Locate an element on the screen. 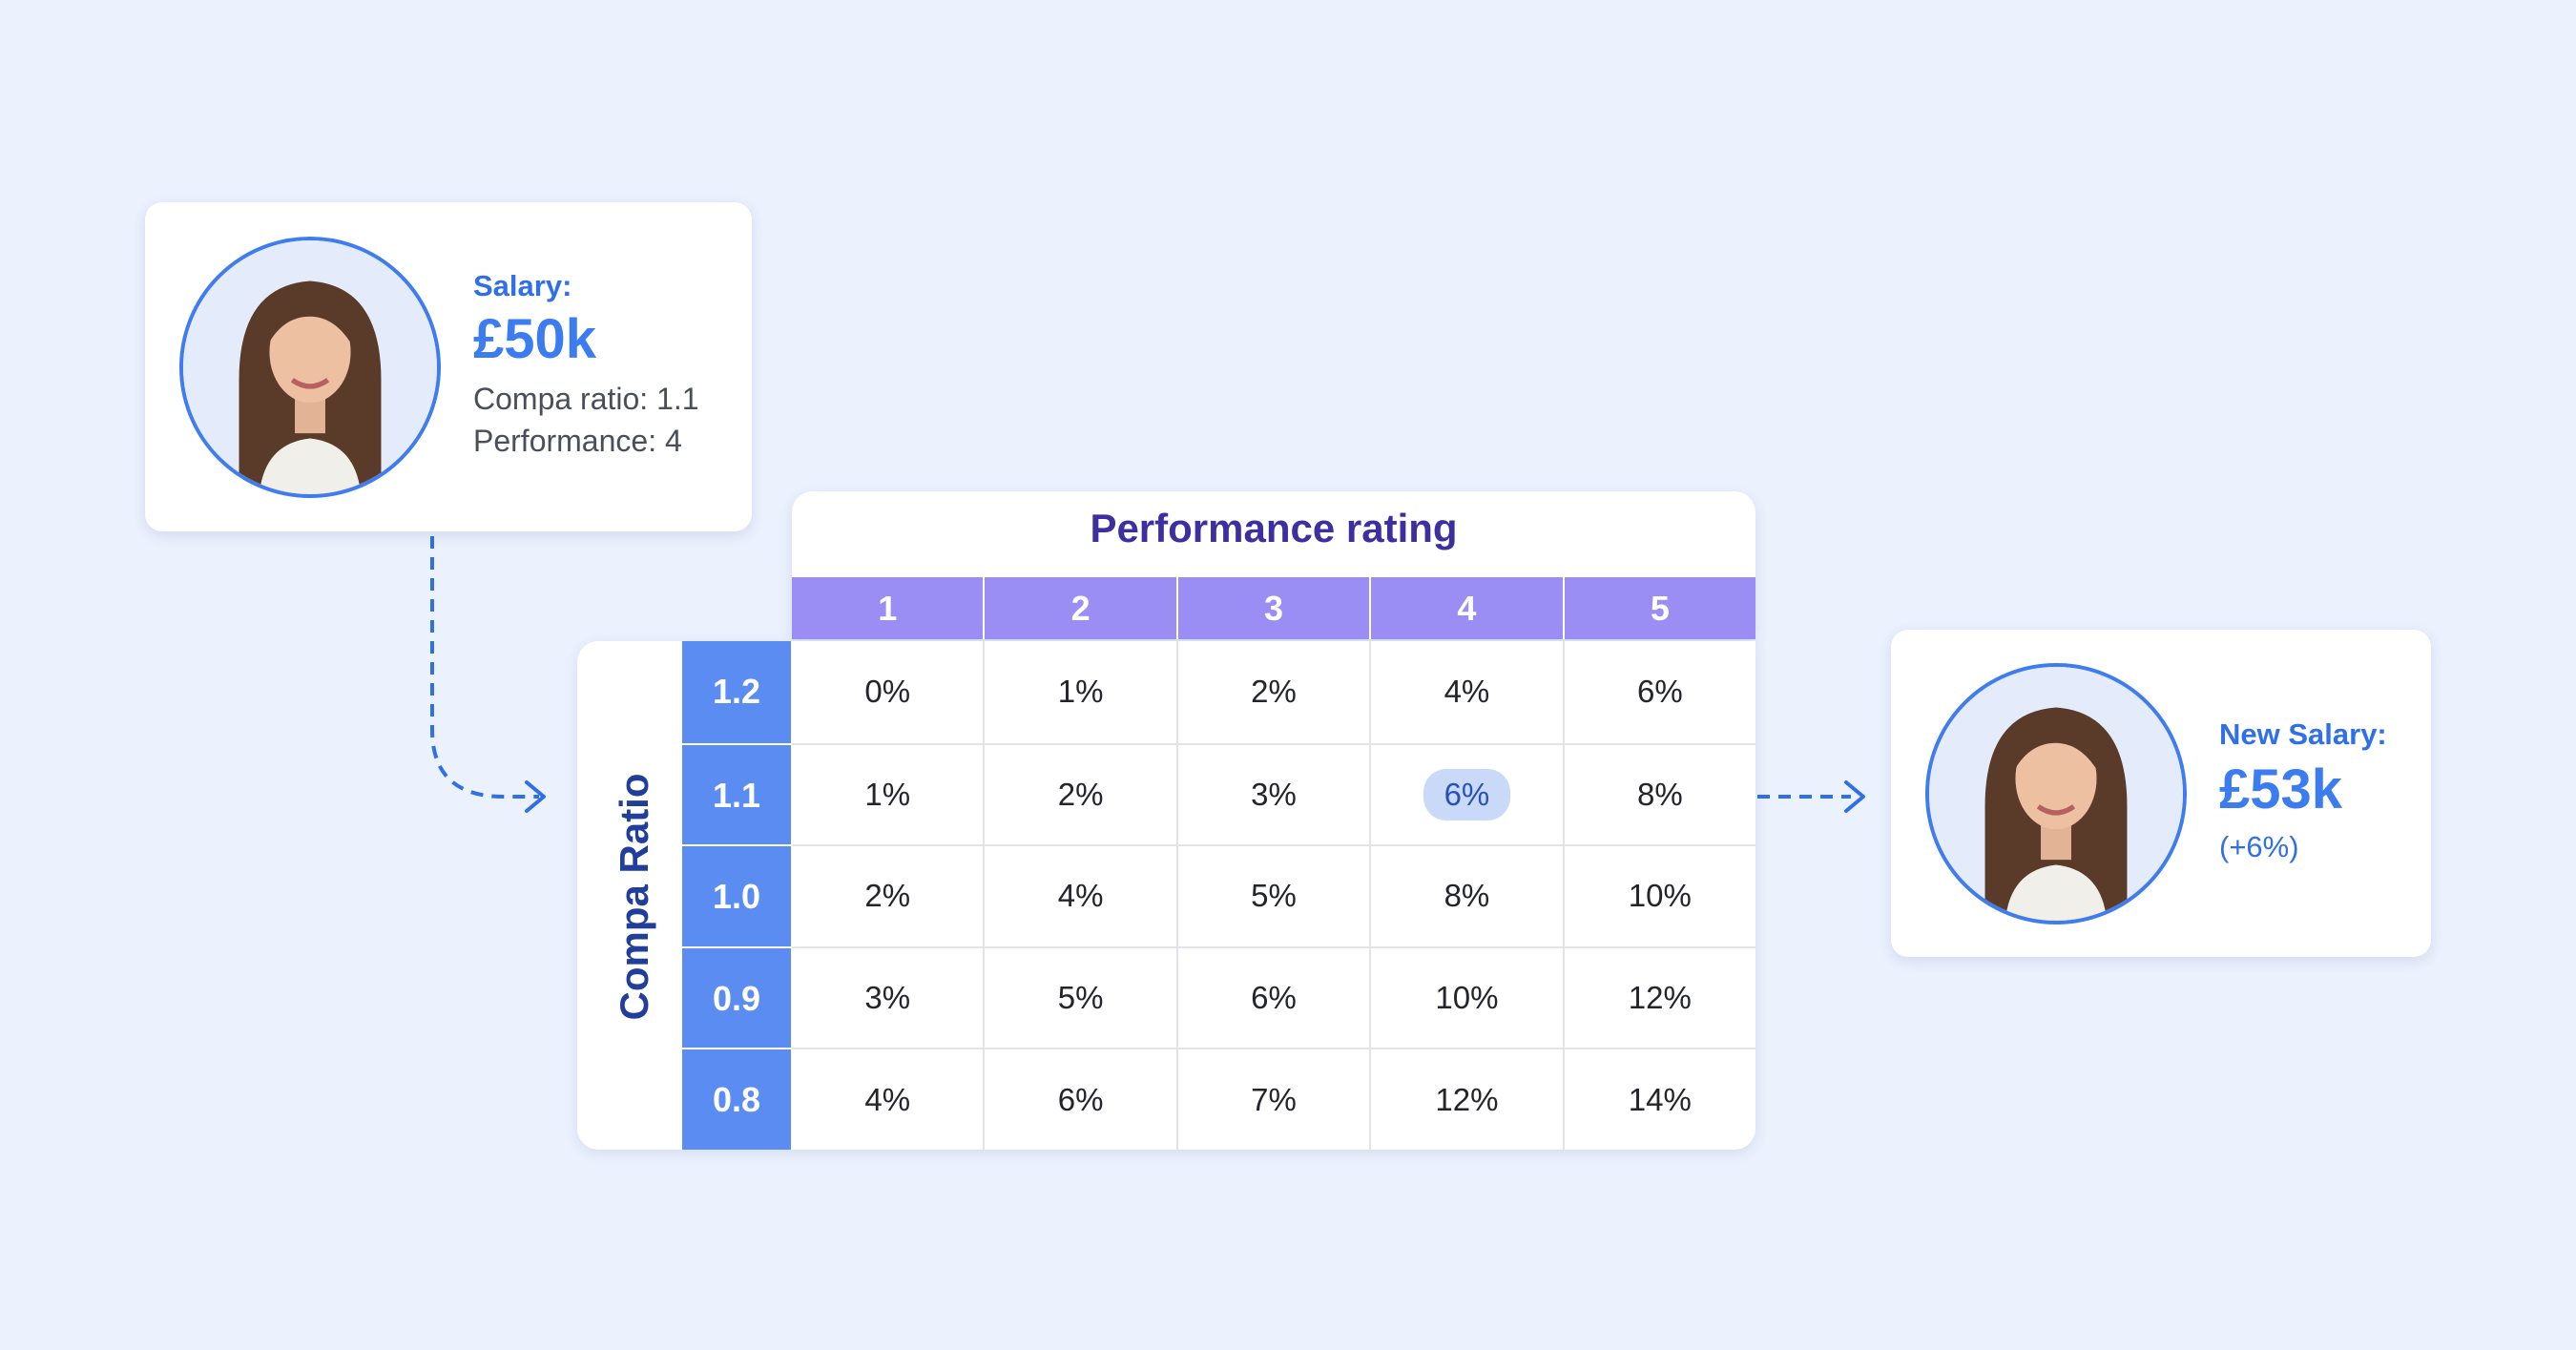 This screenshot has width=2576, height=1350. new-salary-value: £53k is located at coordinates (2281, 789).